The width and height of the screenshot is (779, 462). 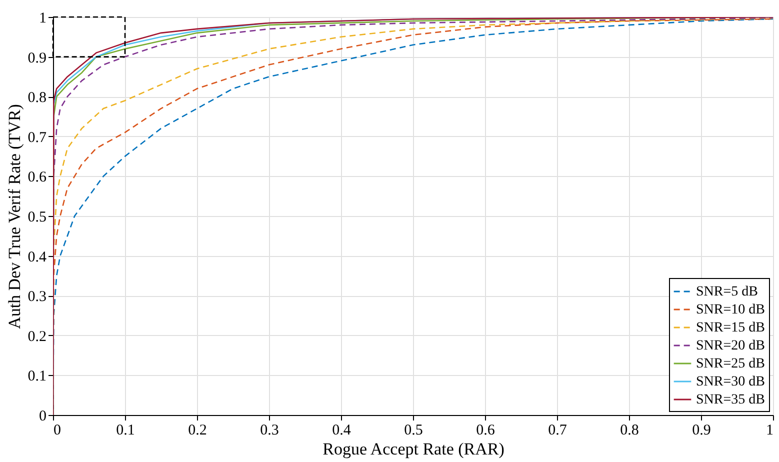 What do you see at coordinates (629, 430) in the screenshot?
I see `x-tick-label: 0.8` at bounding box center [629, 430].